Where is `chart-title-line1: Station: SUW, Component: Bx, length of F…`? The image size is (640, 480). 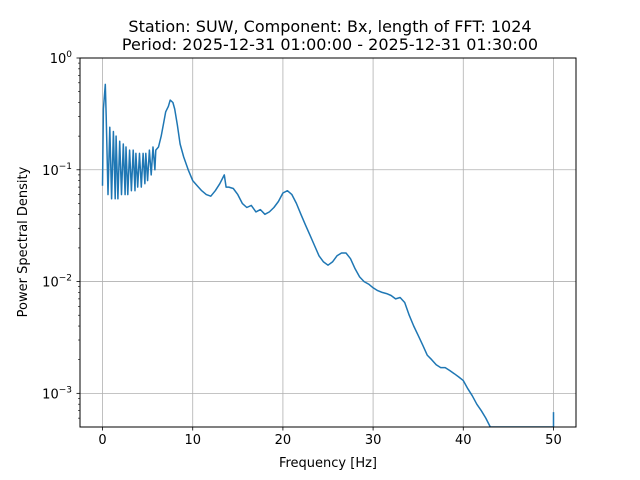
chart-title-line1: Station: SUW, Component: Bx, length of F… is located at coordinates (329, 26).